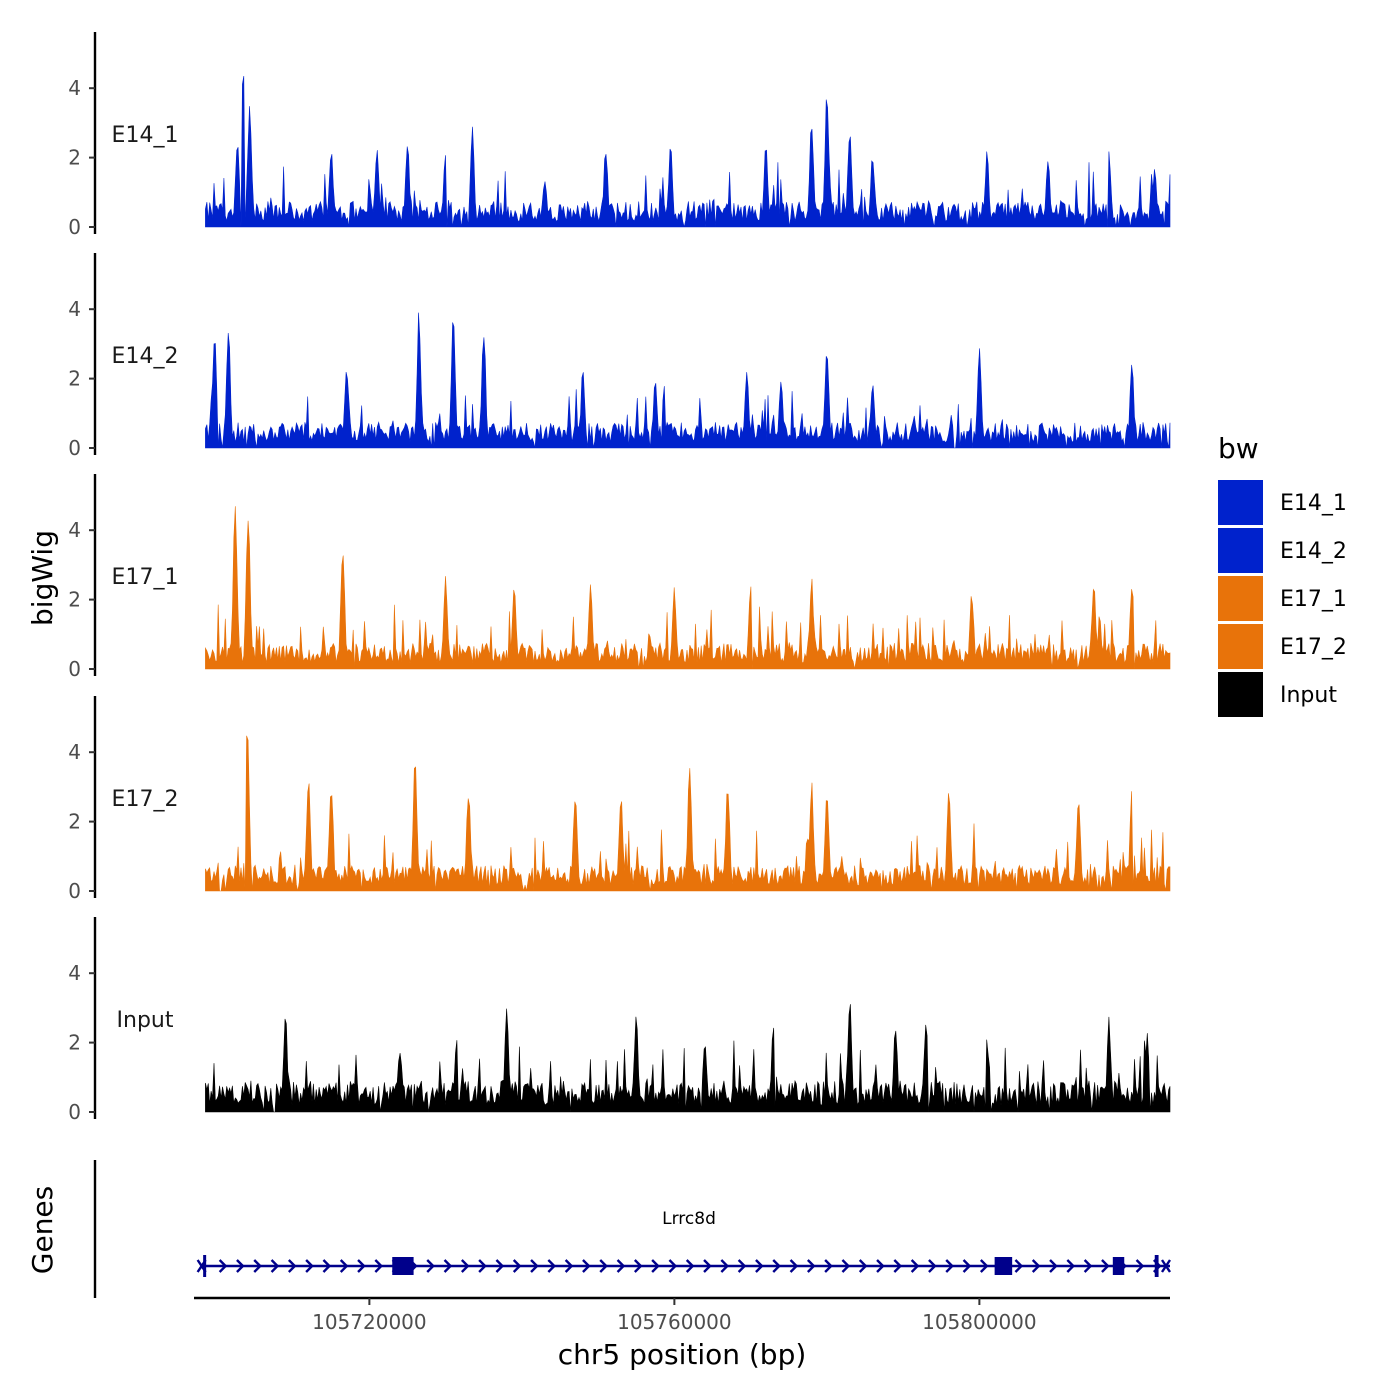  What do you see at coordinates (674, 1322) in the screenshot?
I see `x-tick-label: 105760000` at bounding box center [674, 1322].